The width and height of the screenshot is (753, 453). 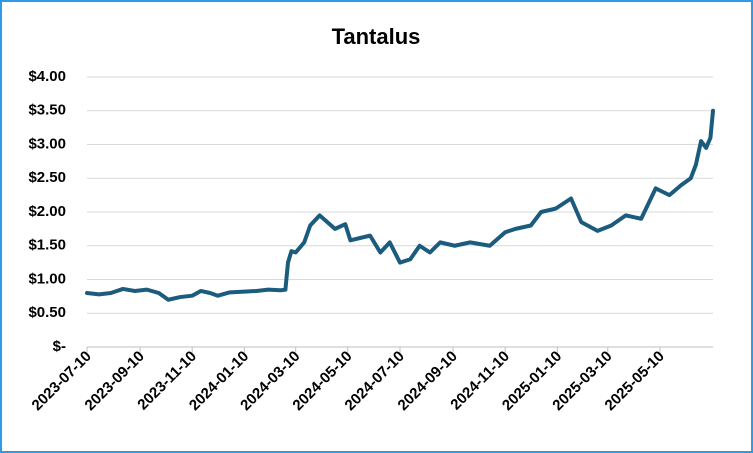 I want to click on y-tick-label: $1.00, so click(x=47, y=278).